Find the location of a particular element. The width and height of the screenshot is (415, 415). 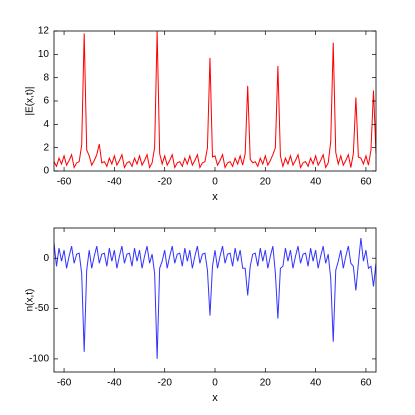

y-axis-label: n(x,t) is located at coordinates (30, 300).